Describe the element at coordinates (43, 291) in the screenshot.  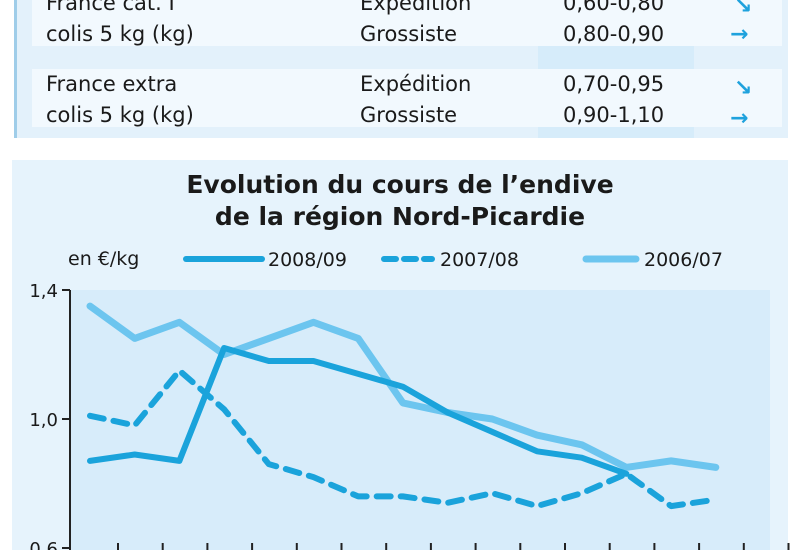
I see `y-tick-label: 1,4` at that location.